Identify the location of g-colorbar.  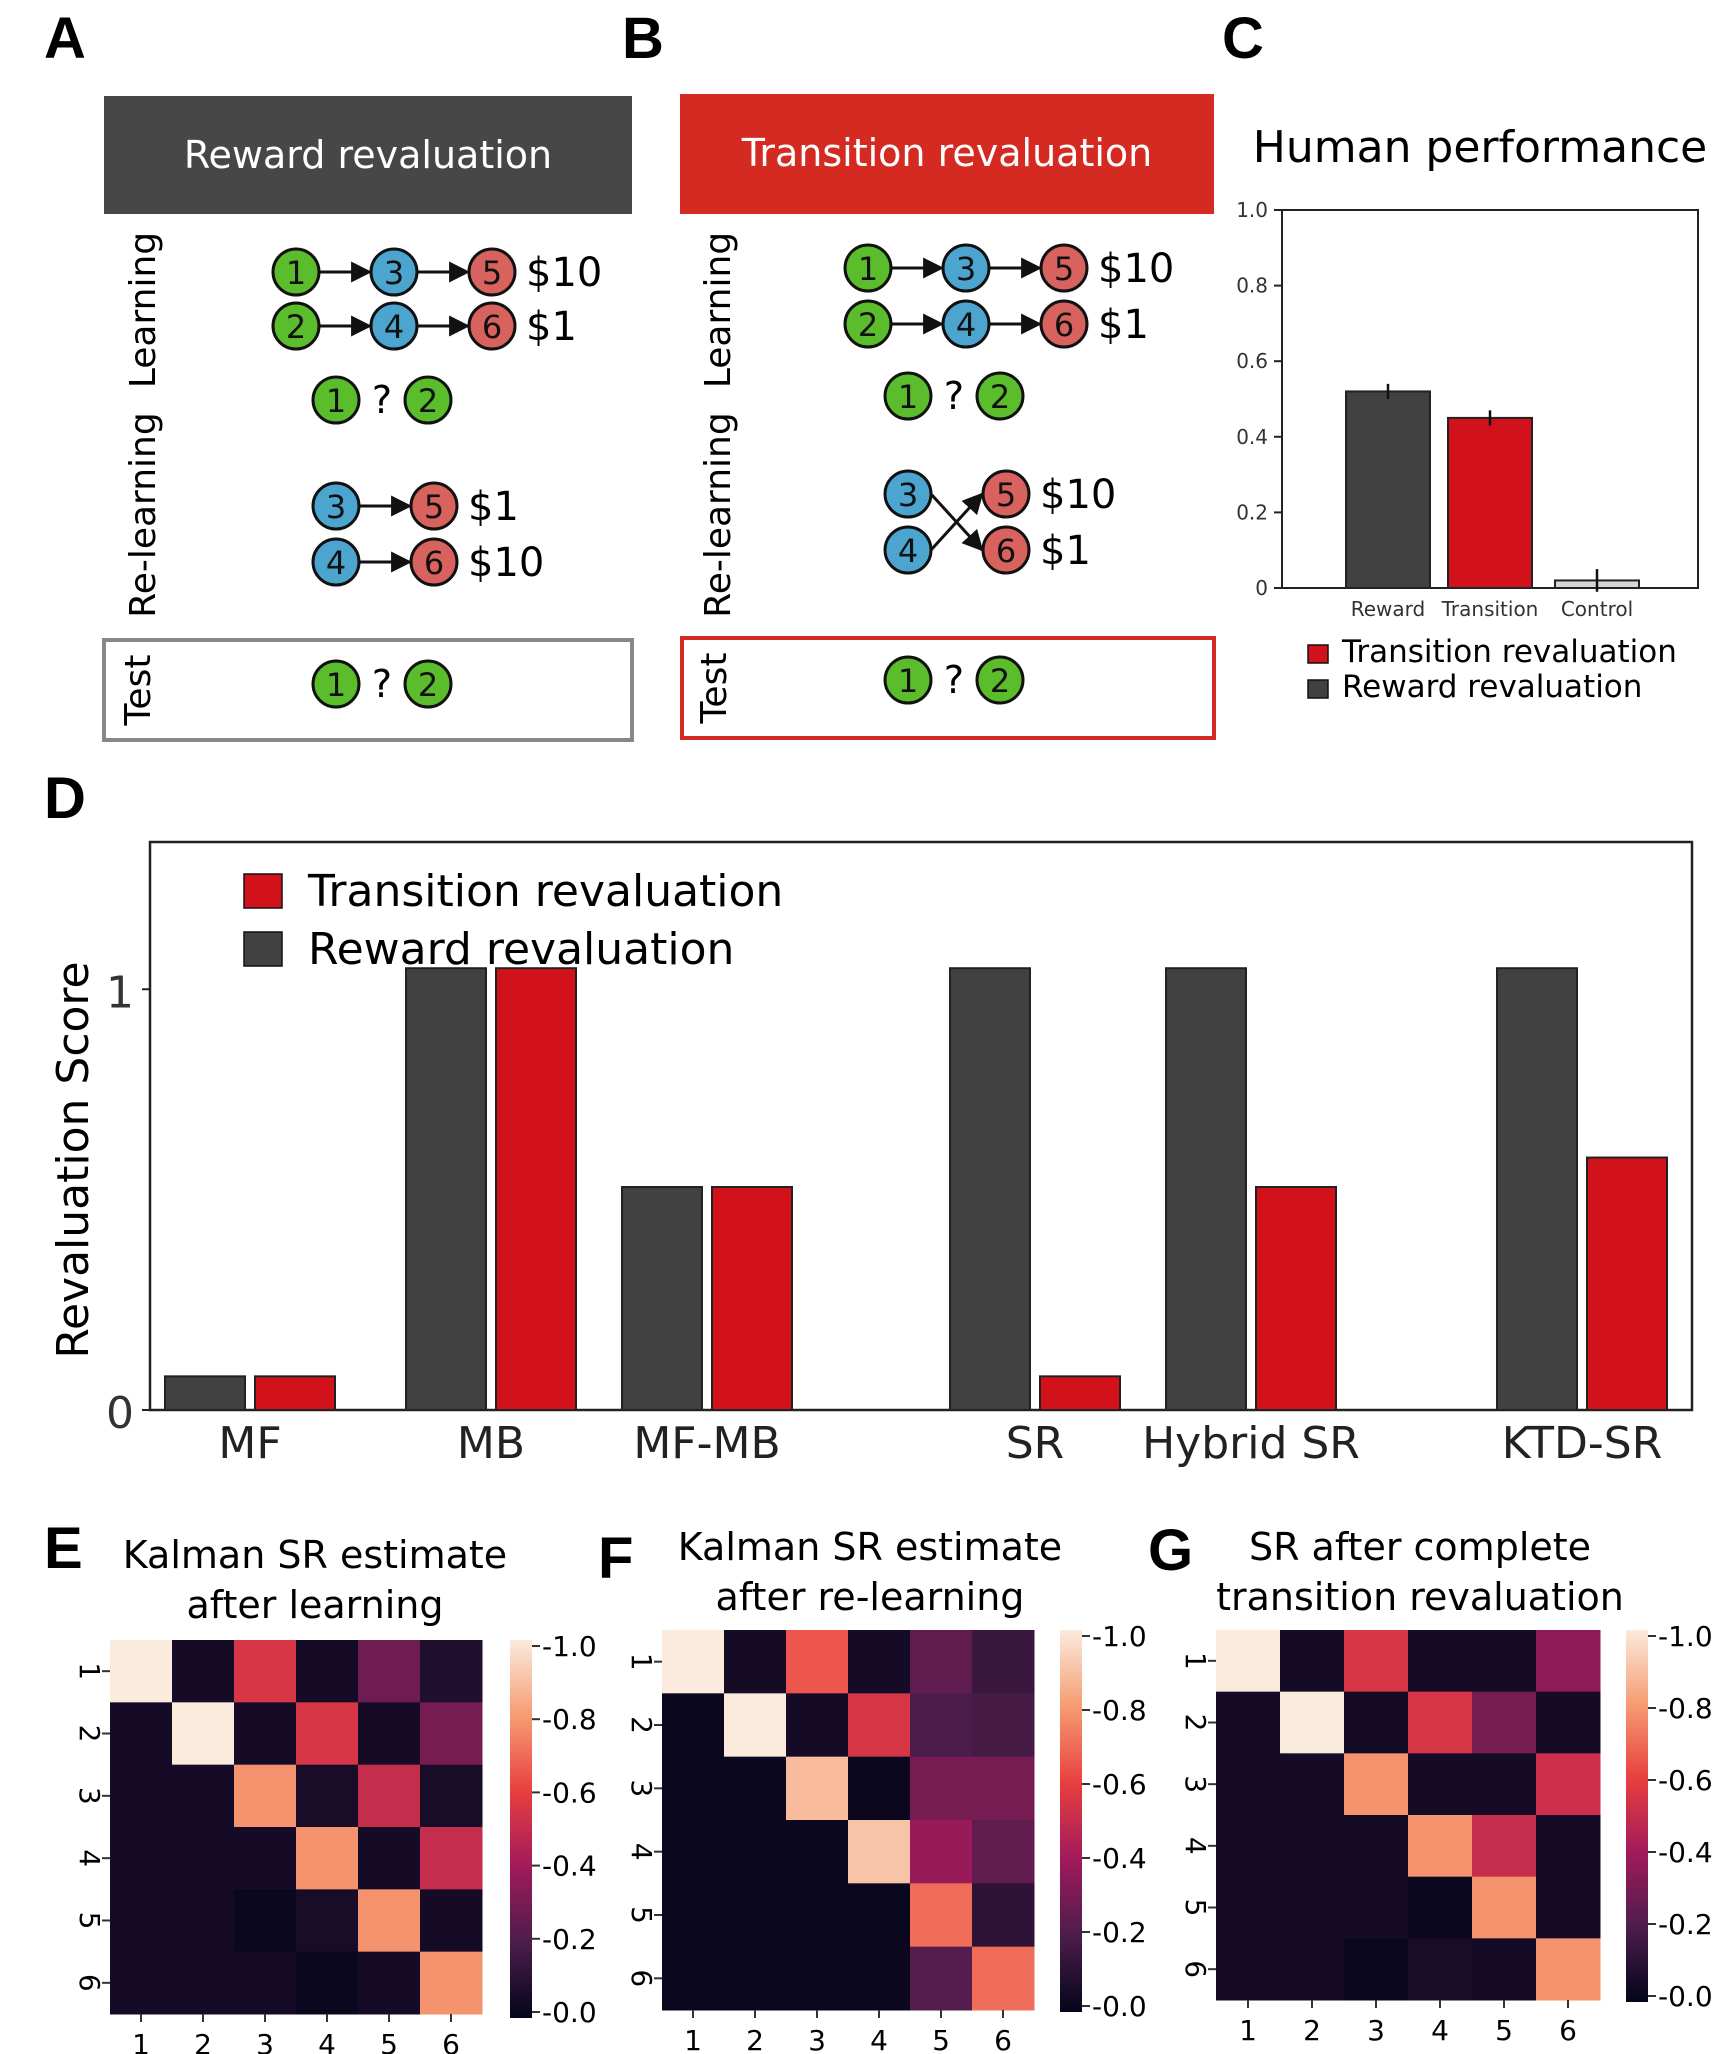
(1637, 1816).